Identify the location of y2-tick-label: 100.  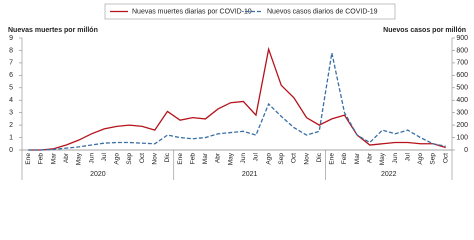
(462, 137).